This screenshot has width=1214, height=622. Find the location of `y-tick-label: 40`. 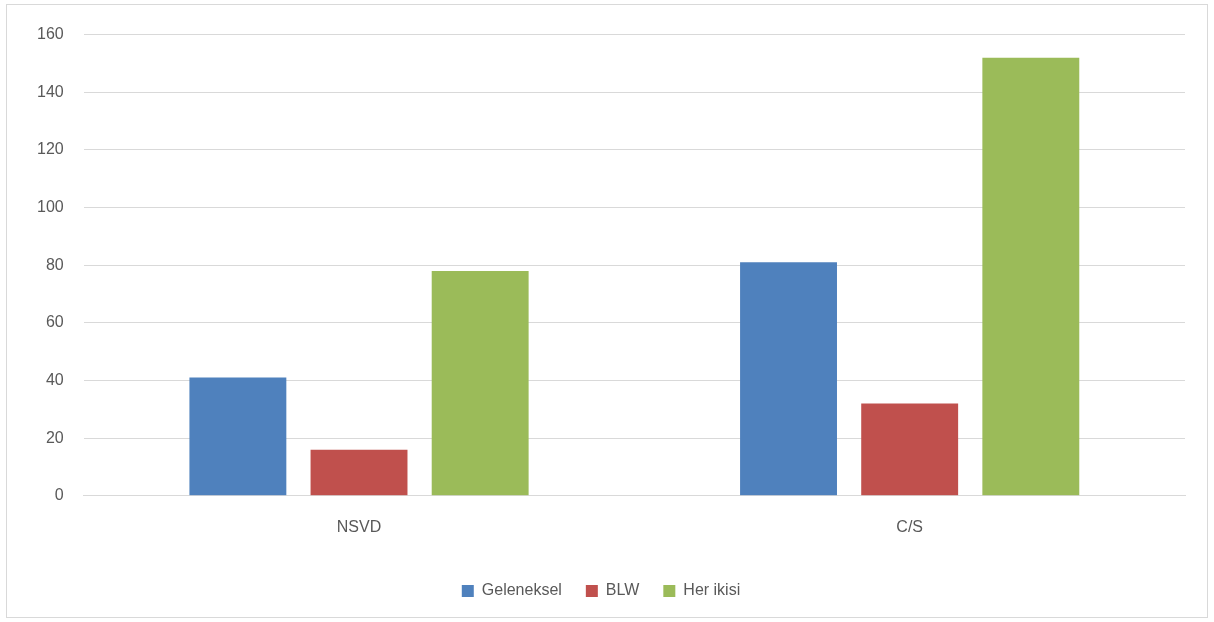

y-tick-label: 40 is located at coordinates (54, 379).